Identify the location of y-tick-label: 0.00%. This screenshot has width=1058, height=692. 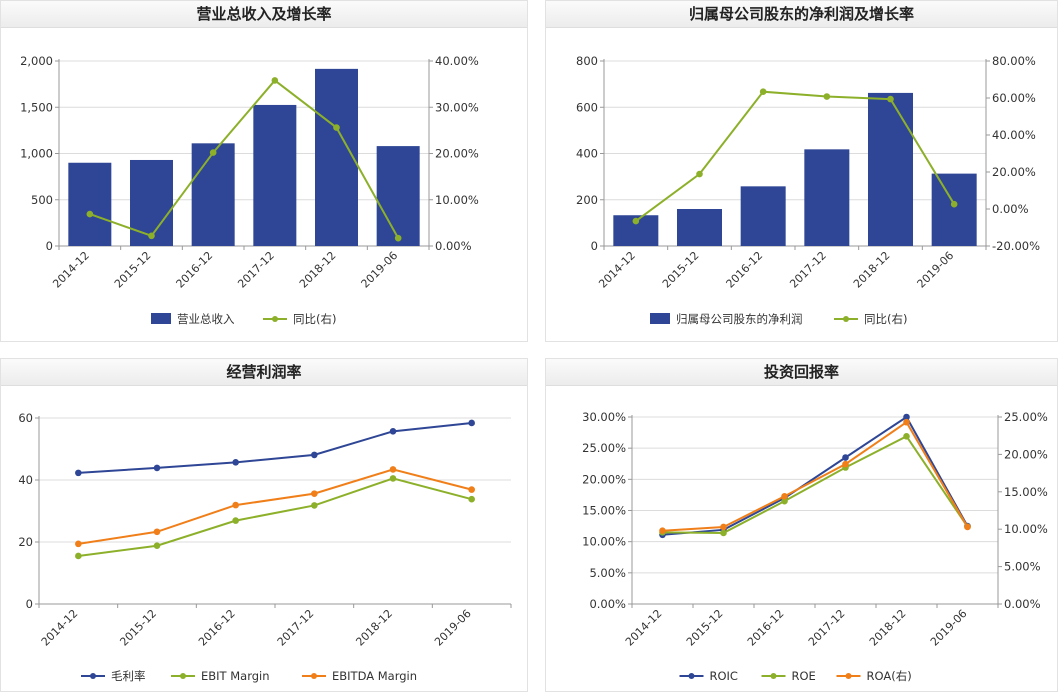
(607, 604).